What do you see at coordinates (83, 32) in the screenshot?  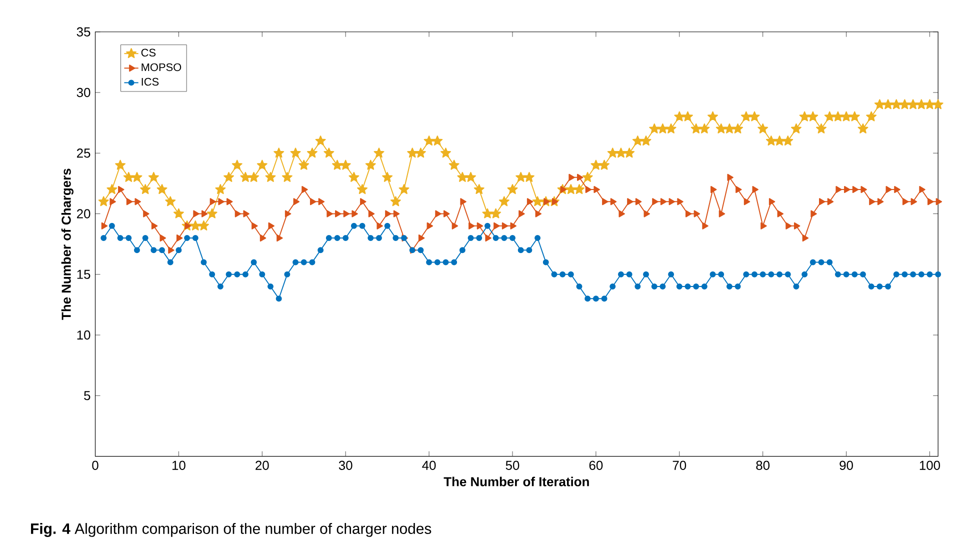 I see `y-tick-label: 35` at bounding box center [83, 32].